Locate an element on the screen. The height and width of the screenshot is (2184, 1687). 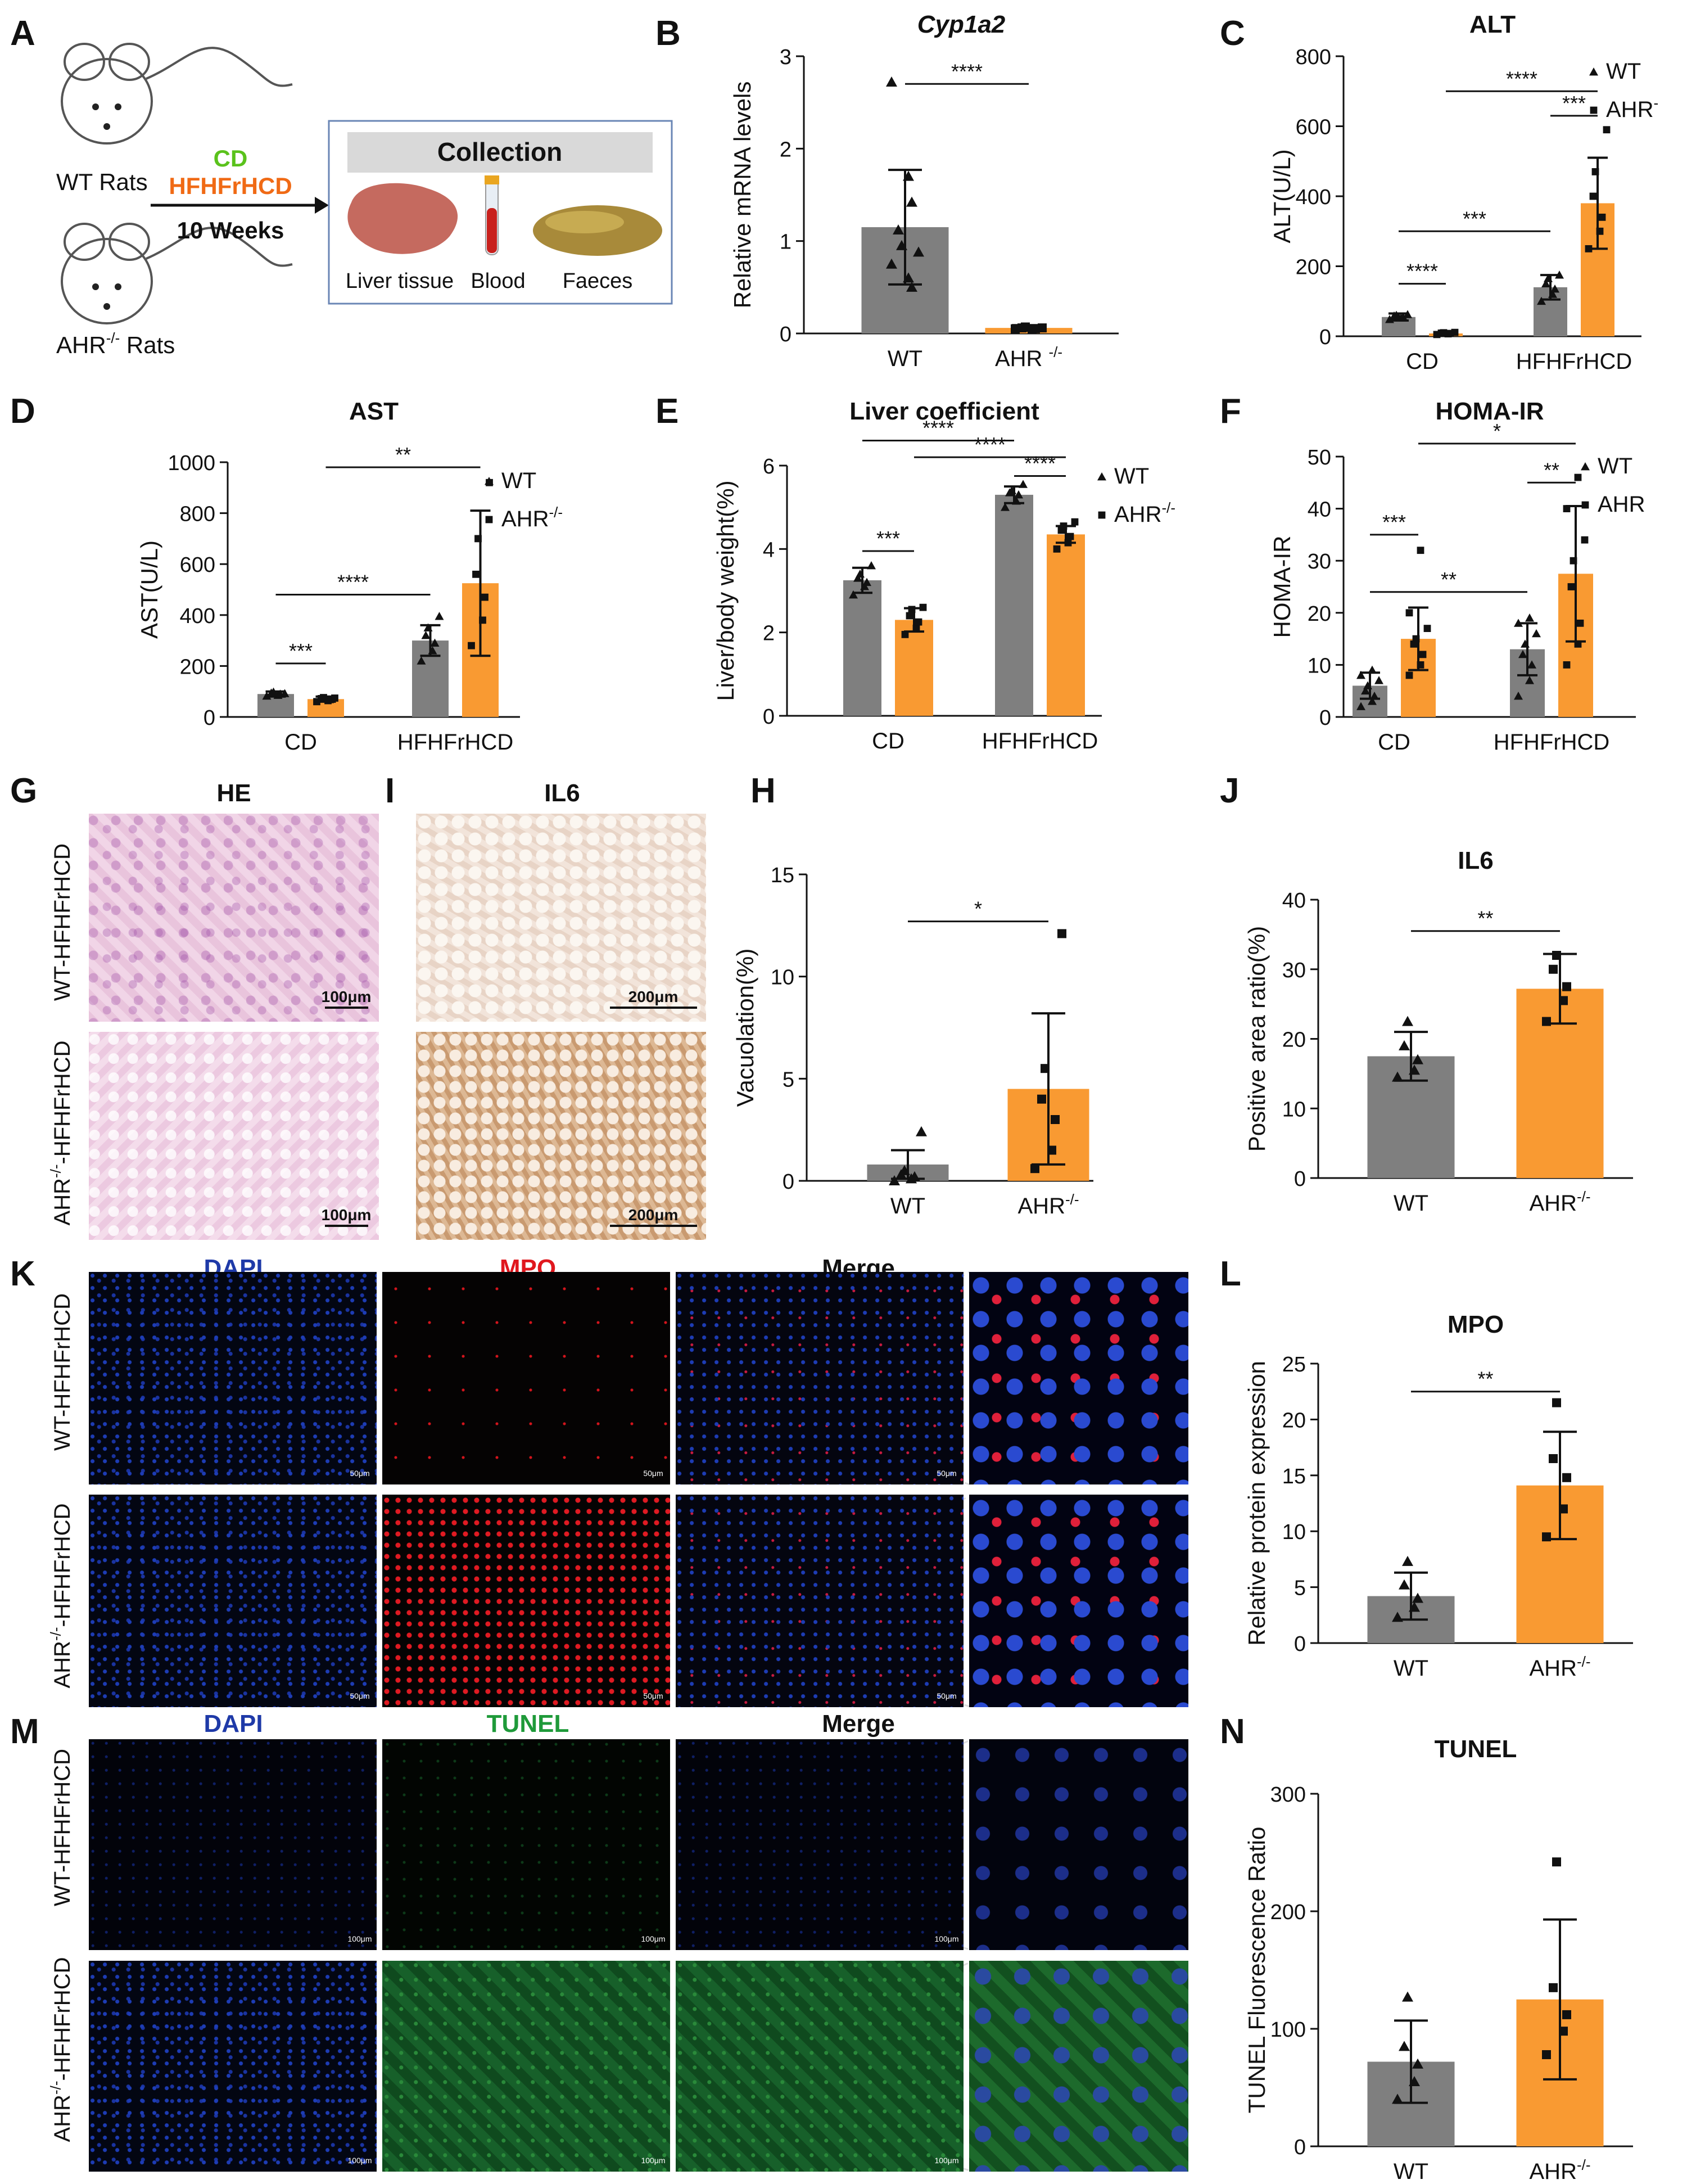
k-wt-zoom-image is located at coordinates (1078, 1378).